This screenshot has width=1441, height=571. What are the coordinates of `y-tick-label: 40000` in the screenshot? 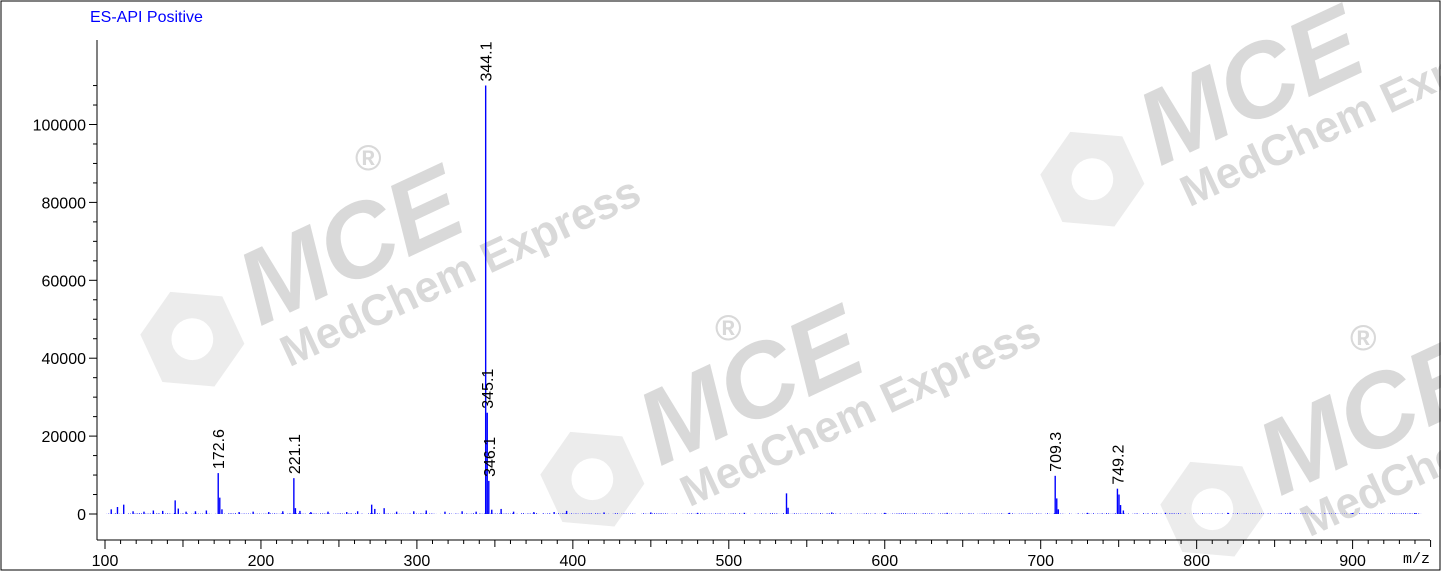 It's located at (64, 359).